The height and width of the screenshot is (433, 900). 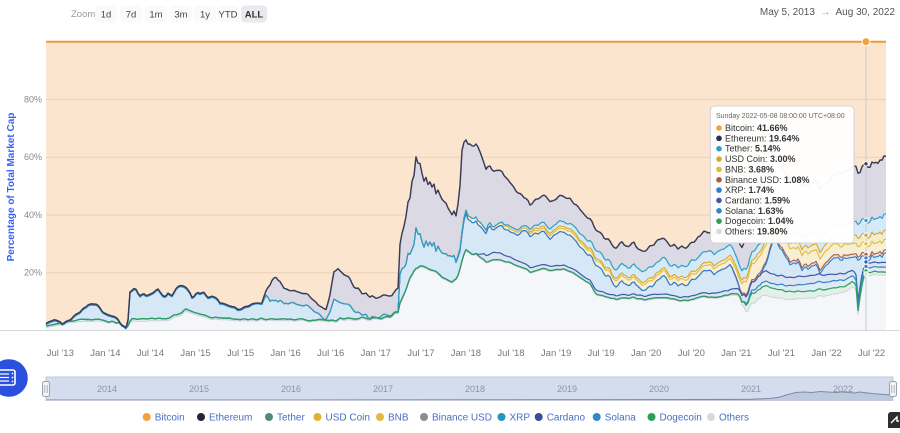 I want to click on svg-text: 2017, so click(x=383, y=389).